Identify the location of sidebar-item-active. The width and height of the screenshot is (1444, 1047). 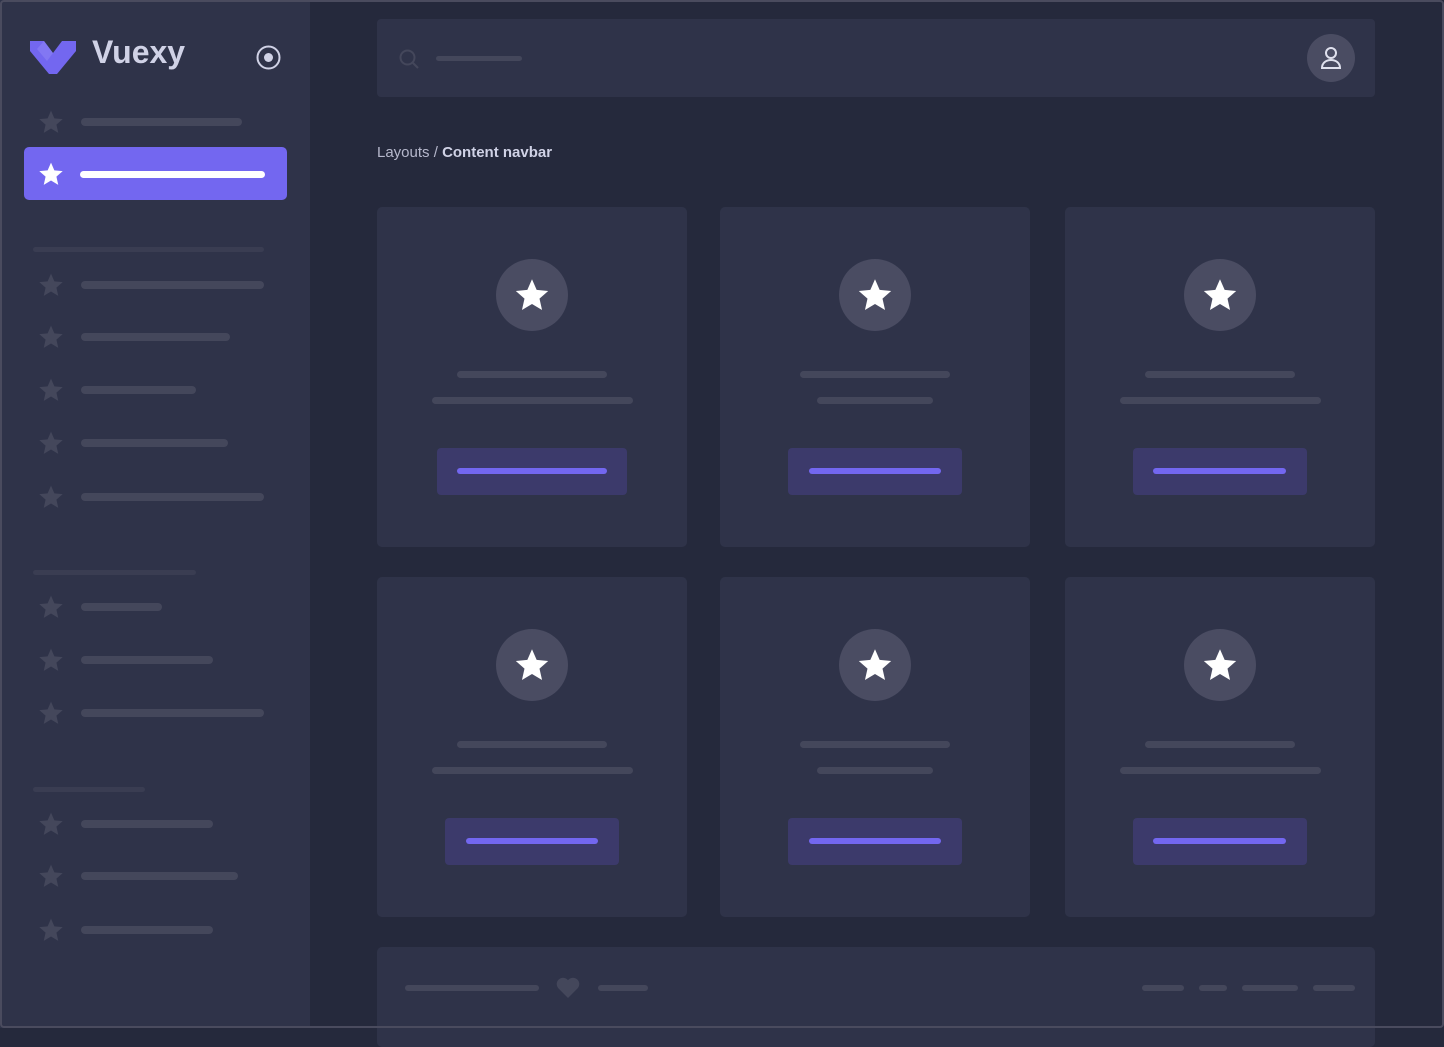
(155, 173).